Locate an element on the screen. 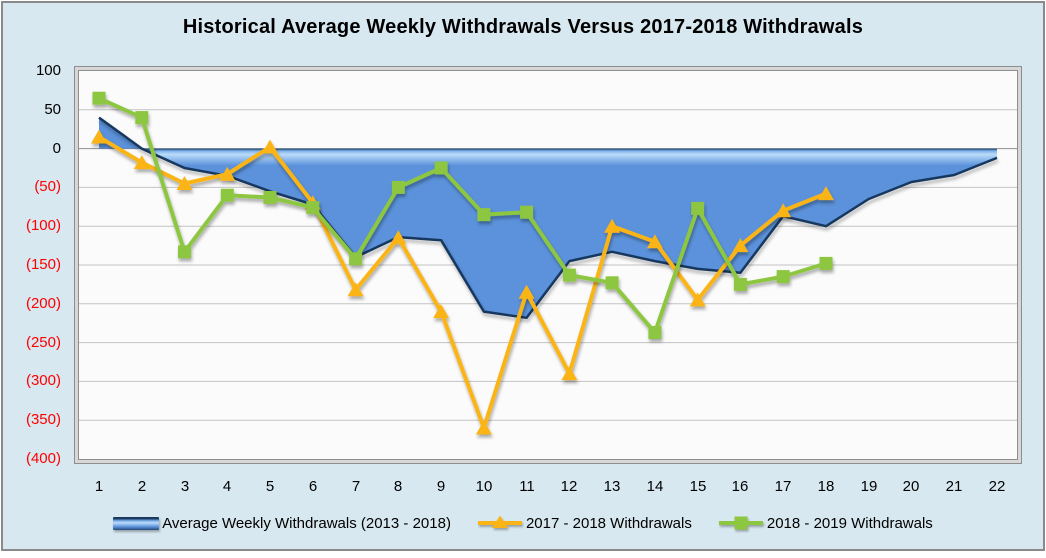 This screenshot has width=1046, height=558. y-tick-label: (350) is located at coordinates (43, 419).